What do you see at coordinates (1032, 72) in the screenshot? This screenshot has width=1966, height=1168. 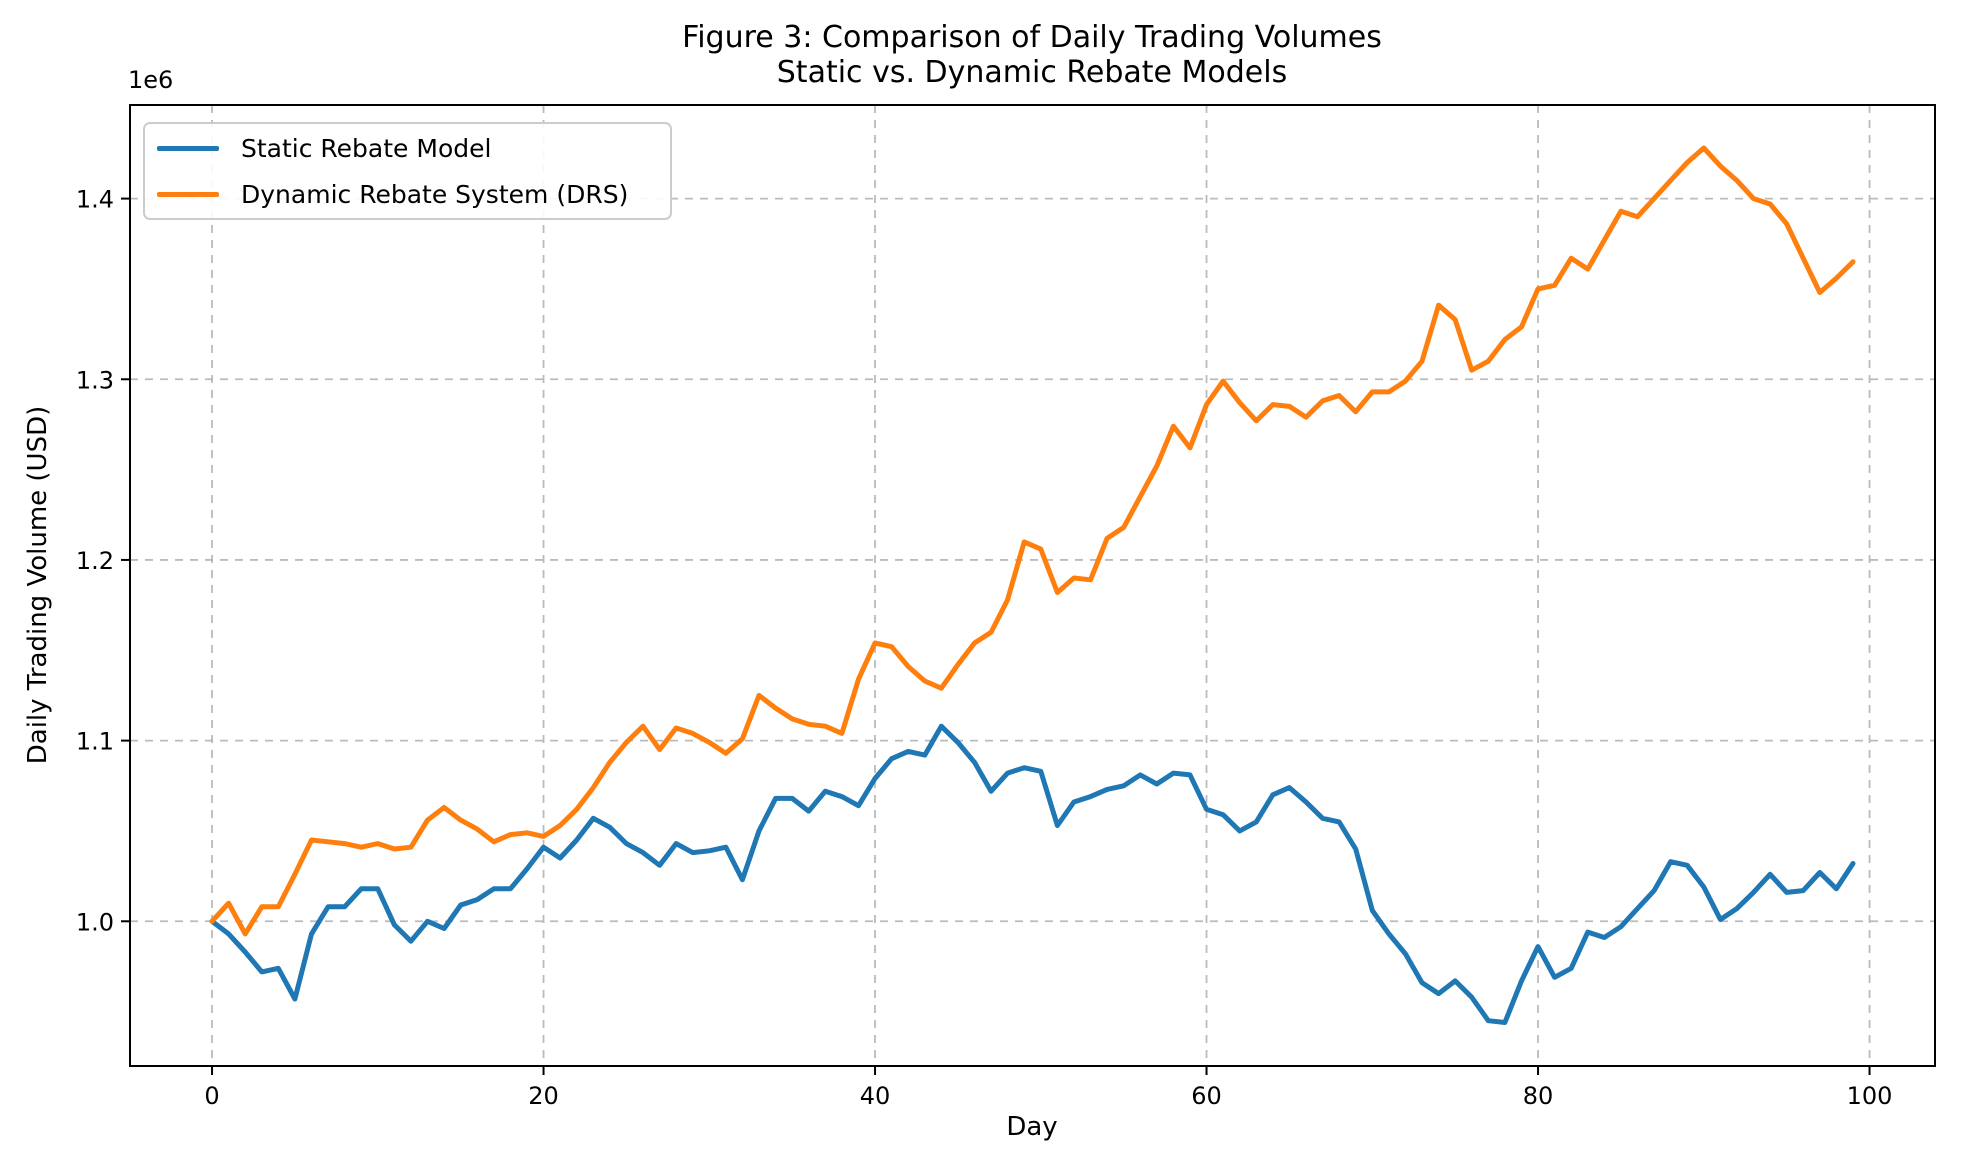 I see `chart-title-line2: Static vs. Dynamic Rebate Models` at bounding box center [1032, 72].